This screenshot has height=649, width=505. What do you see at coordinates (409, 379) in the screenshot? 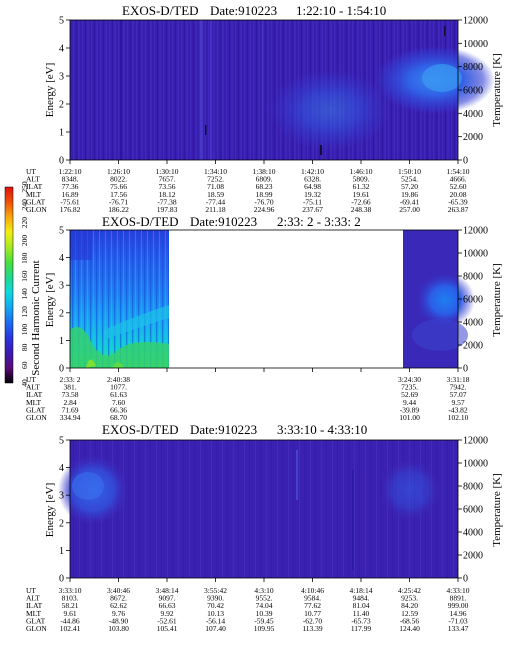
I see `ephemeris-value: 3:24:30` at bounding box center [409, 379].